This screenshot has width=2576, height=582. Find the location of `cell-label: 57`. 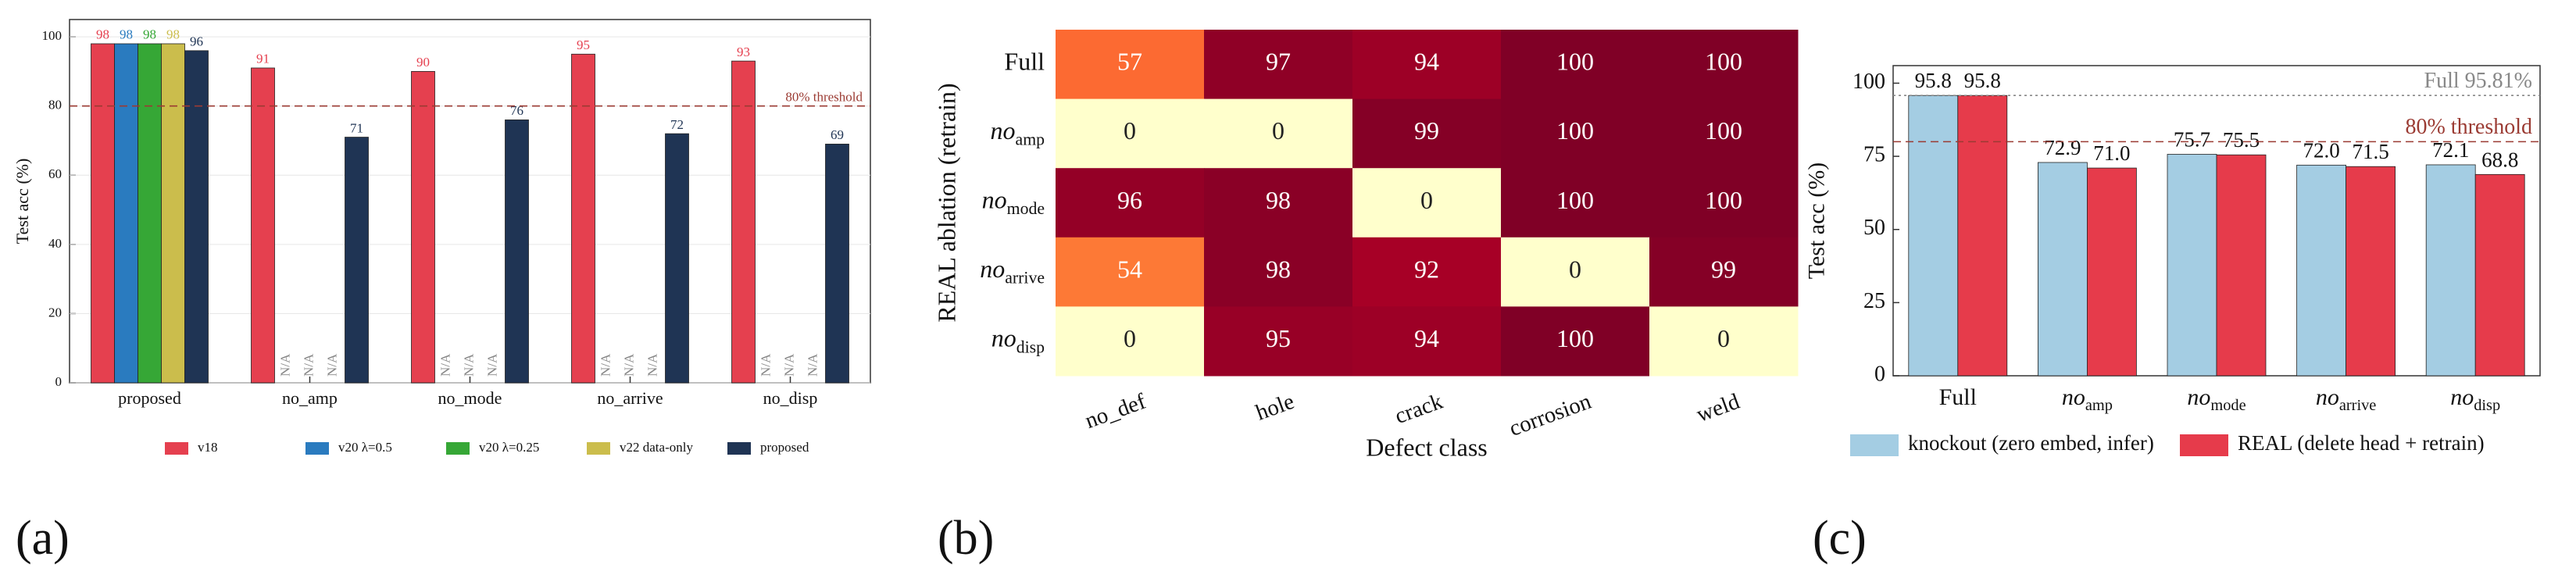

cell-label: 57 is located at coordinates (1130, 62).